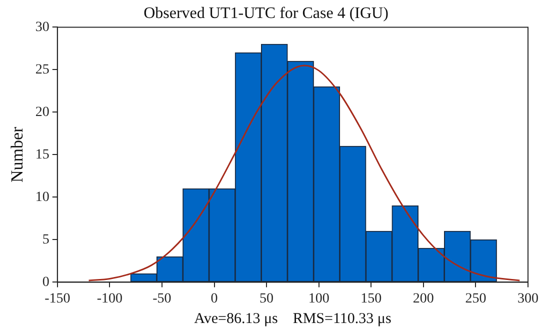  I want to click on y-tick-label: 30, so click(42, 27).